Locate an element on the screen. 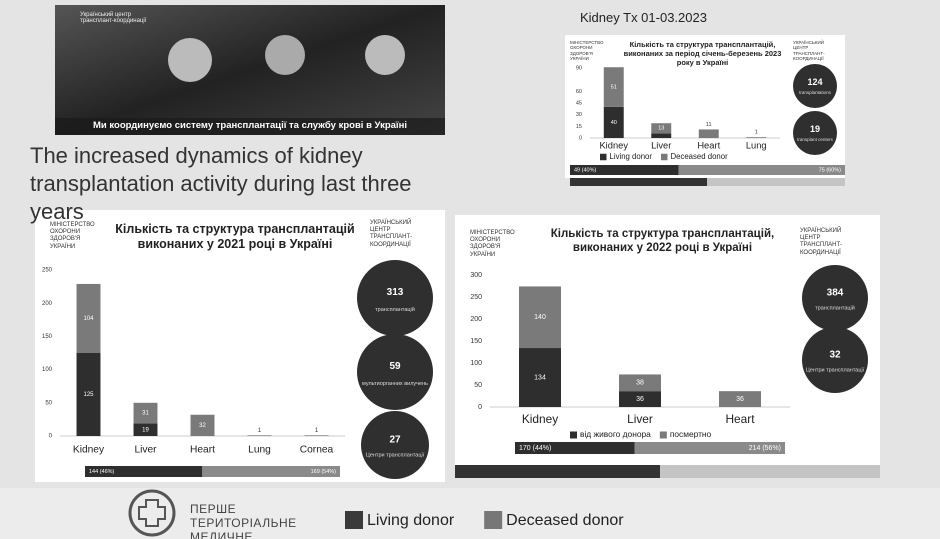 This screenshot has height=539, width=940. bar-value-label: 104 is located at coordinates (88, 319).